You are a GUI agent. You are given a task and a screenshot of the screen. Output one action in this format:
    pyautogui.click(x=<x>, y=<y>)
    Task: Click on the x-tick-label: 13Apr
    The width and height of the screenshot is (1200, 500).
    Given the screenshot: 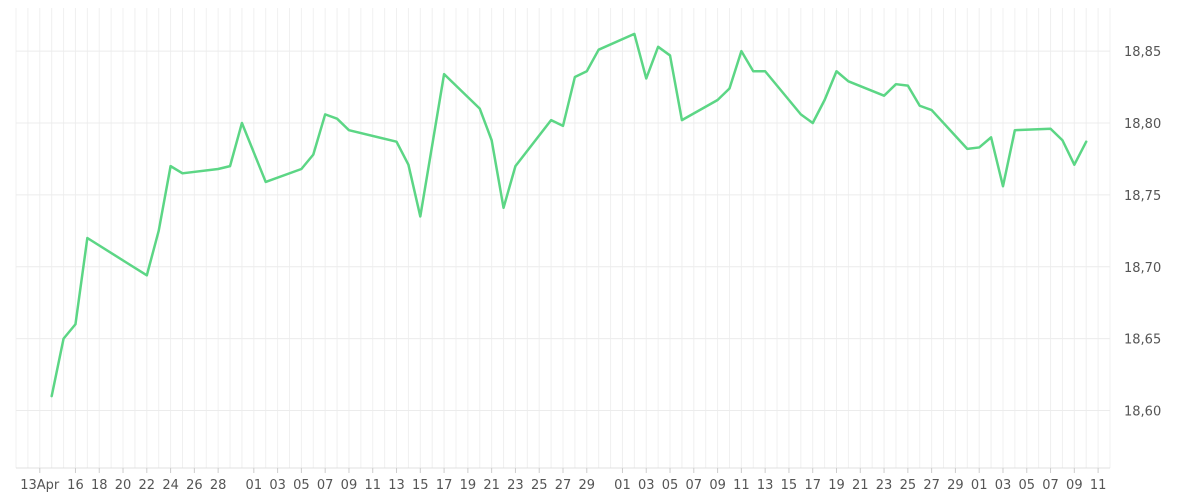 What is the action you would take?
    pyautogui.click(x=40, y=485)
    